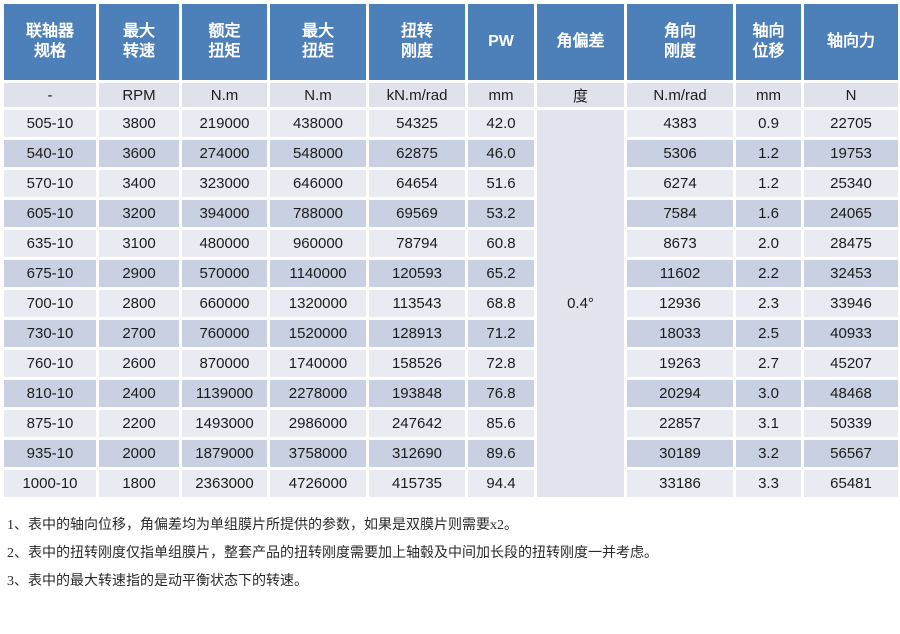  Describe the element at coordinates (224, 483) in the screenshot. I see `cell-rated-torque: 2363000` at that location.